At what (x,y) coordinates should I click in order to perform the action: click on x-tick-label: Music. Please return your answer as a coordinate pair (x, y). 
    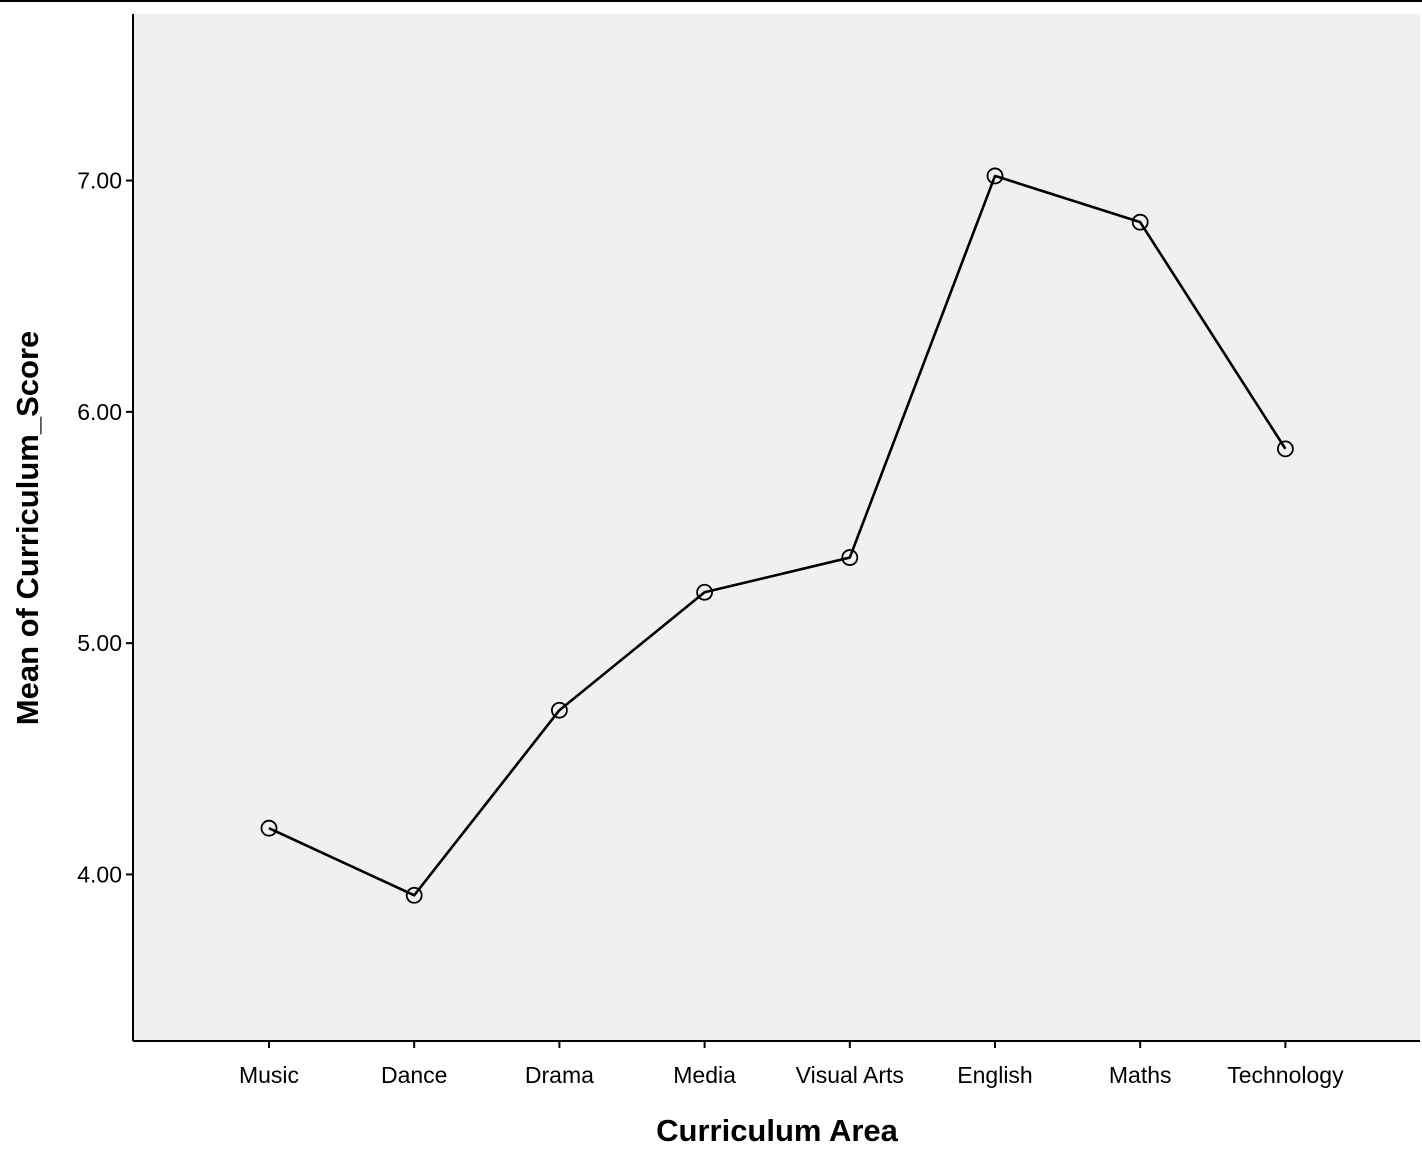
    Looking at the image, I should click on (269, 1075).